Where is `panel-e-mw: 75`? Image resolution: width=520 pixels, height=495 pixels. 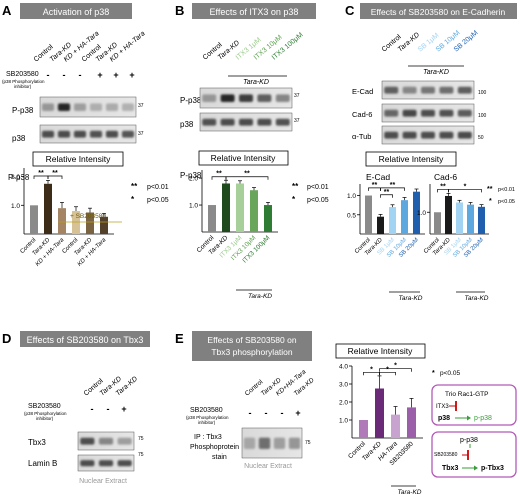
panel-e-mw: 75 is located at coordinates (308, 443).